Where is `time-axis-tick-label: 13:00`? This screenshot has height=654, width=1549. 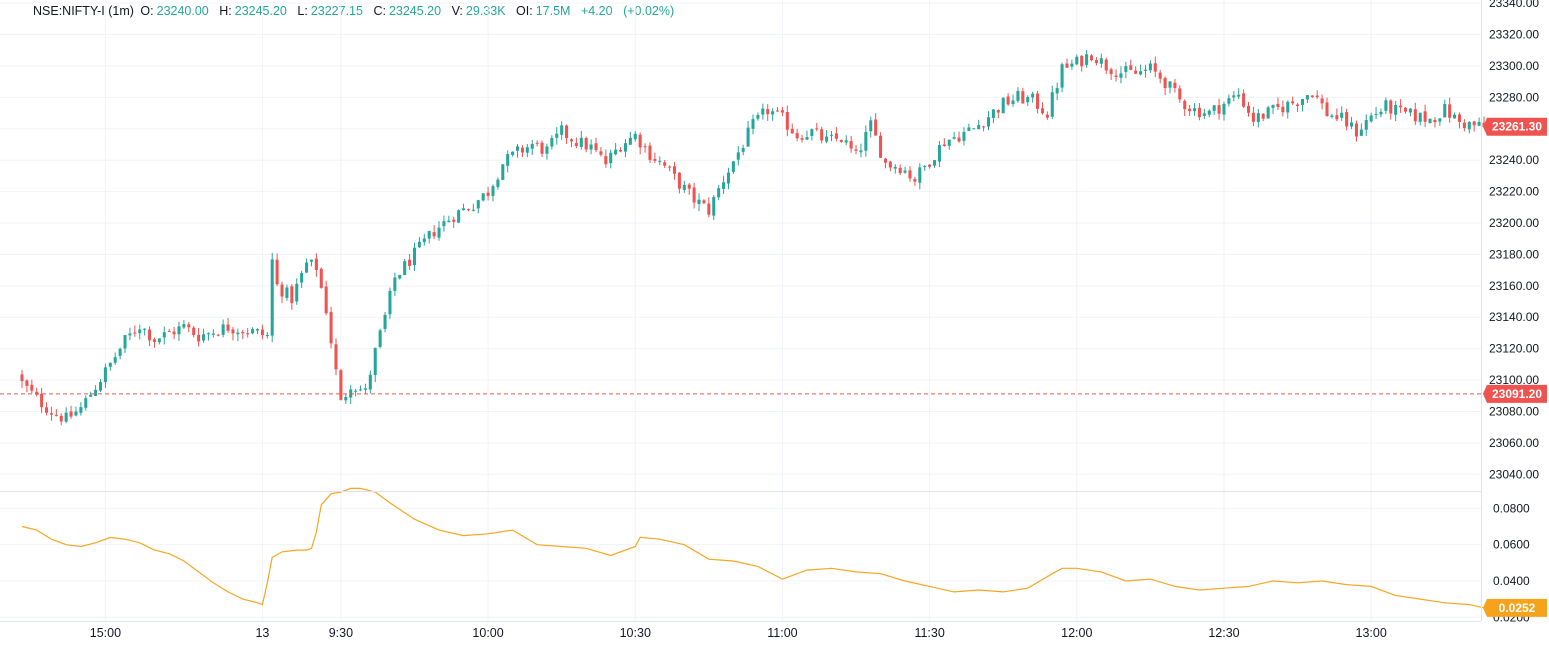
time-axis-tick-label: 13:00 is located at coordinates (1371, 633).